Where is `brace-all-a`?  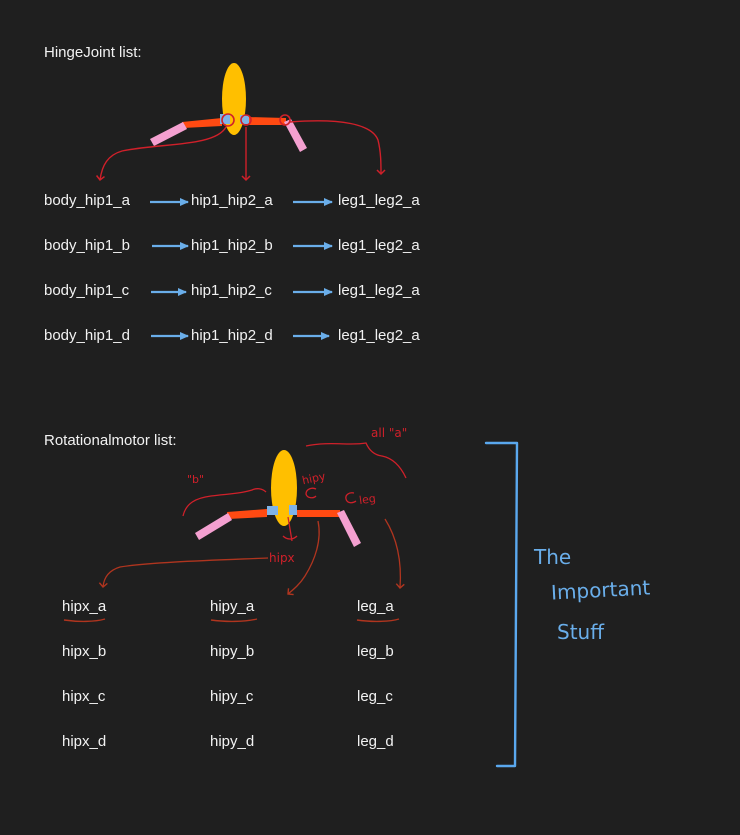
brace-all-a is located at coordinates (356, 460).